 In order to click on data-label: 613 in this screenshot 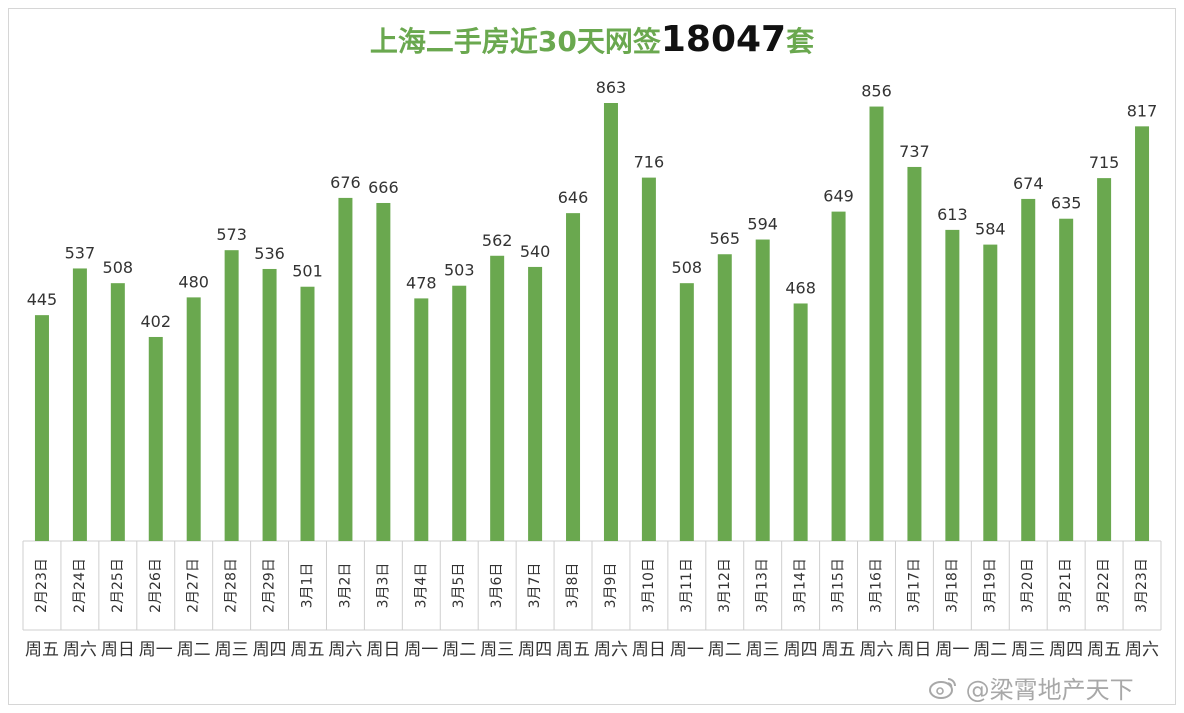, I will do `click(952, 214)`.